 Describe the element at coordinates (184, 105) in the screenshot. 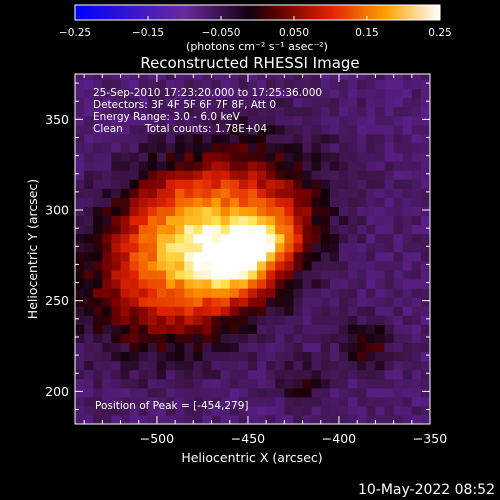

I see `annotation-detectors: Detectors: 3F 4F 5F 6F 7F 8F, Att 0` at that location.